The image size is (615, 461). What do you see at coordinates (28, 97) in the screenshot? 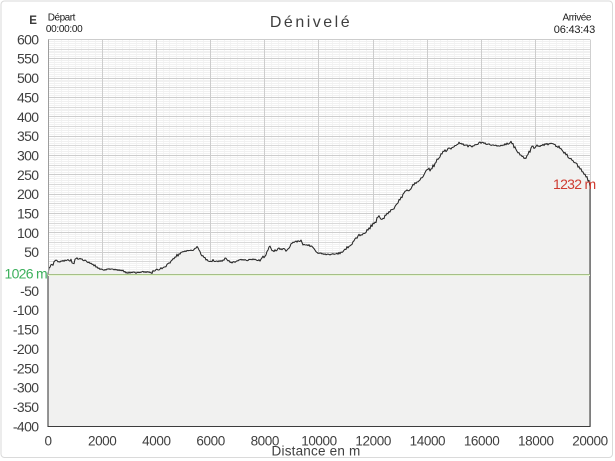
I see `svg-text: 450` at bounding box center [28, 97].